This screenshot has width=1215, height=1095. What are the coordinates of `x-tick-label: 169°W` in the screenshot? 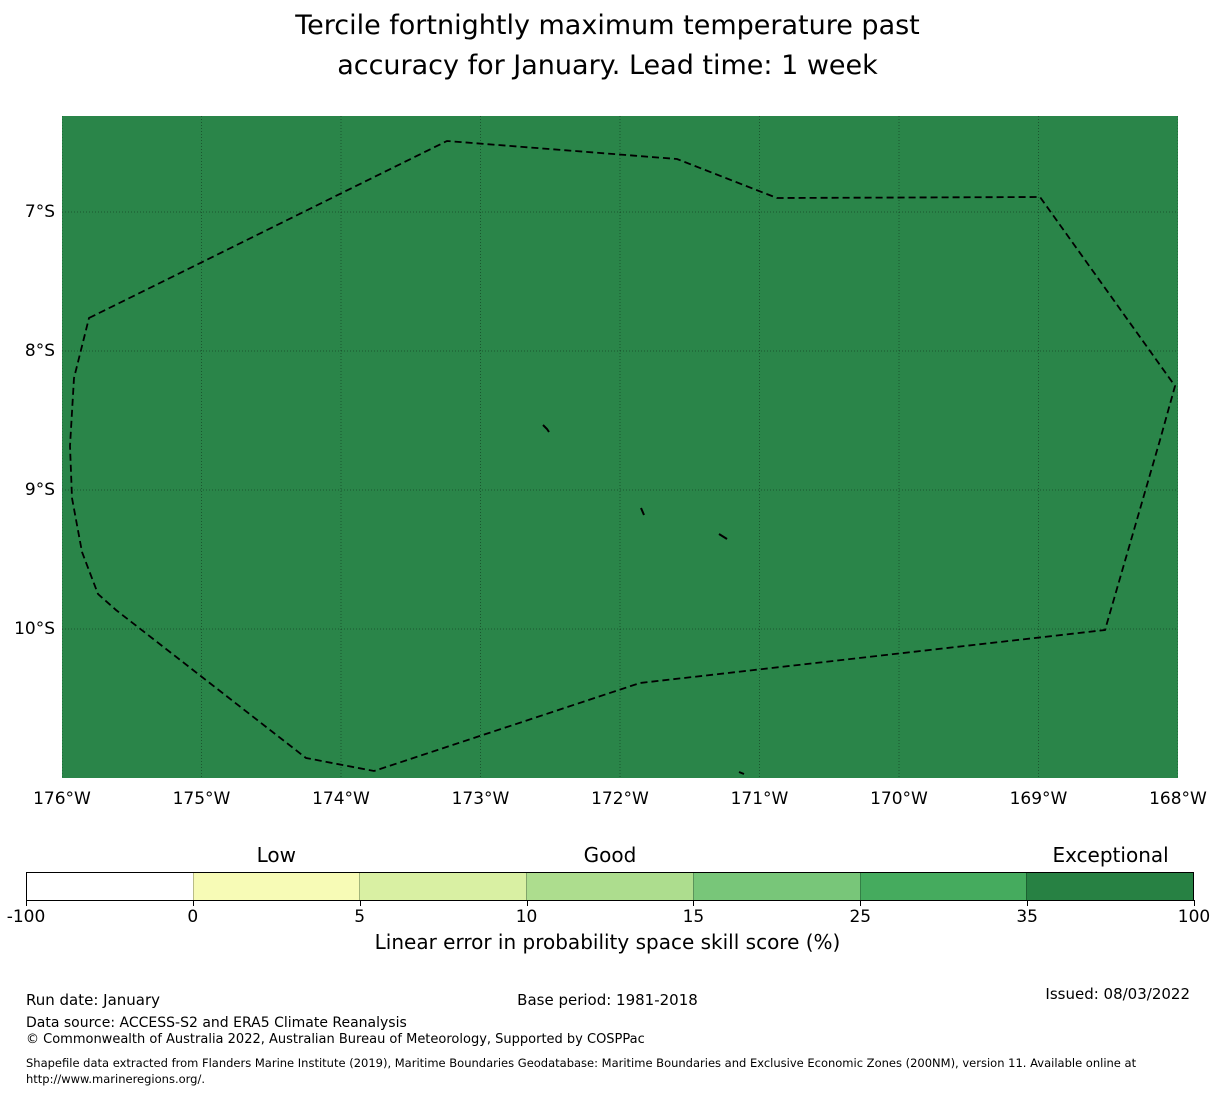 It's located at (1038, 799).